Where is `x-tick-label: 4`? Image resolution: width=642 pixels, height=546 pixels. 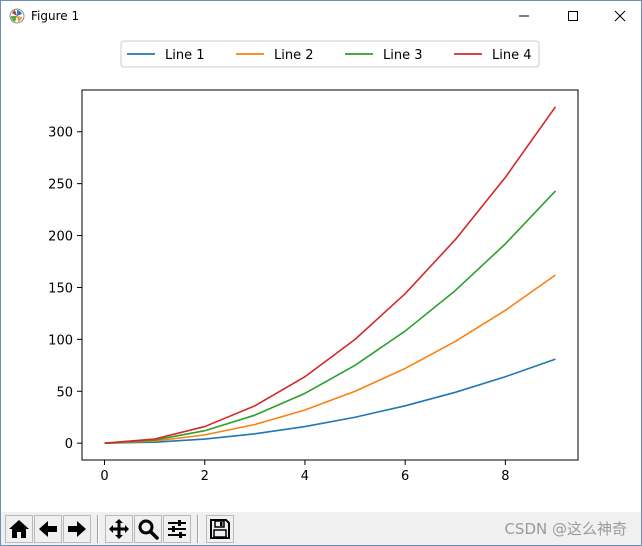 x-tick-label: 4 is located at coordinates (305, 476).